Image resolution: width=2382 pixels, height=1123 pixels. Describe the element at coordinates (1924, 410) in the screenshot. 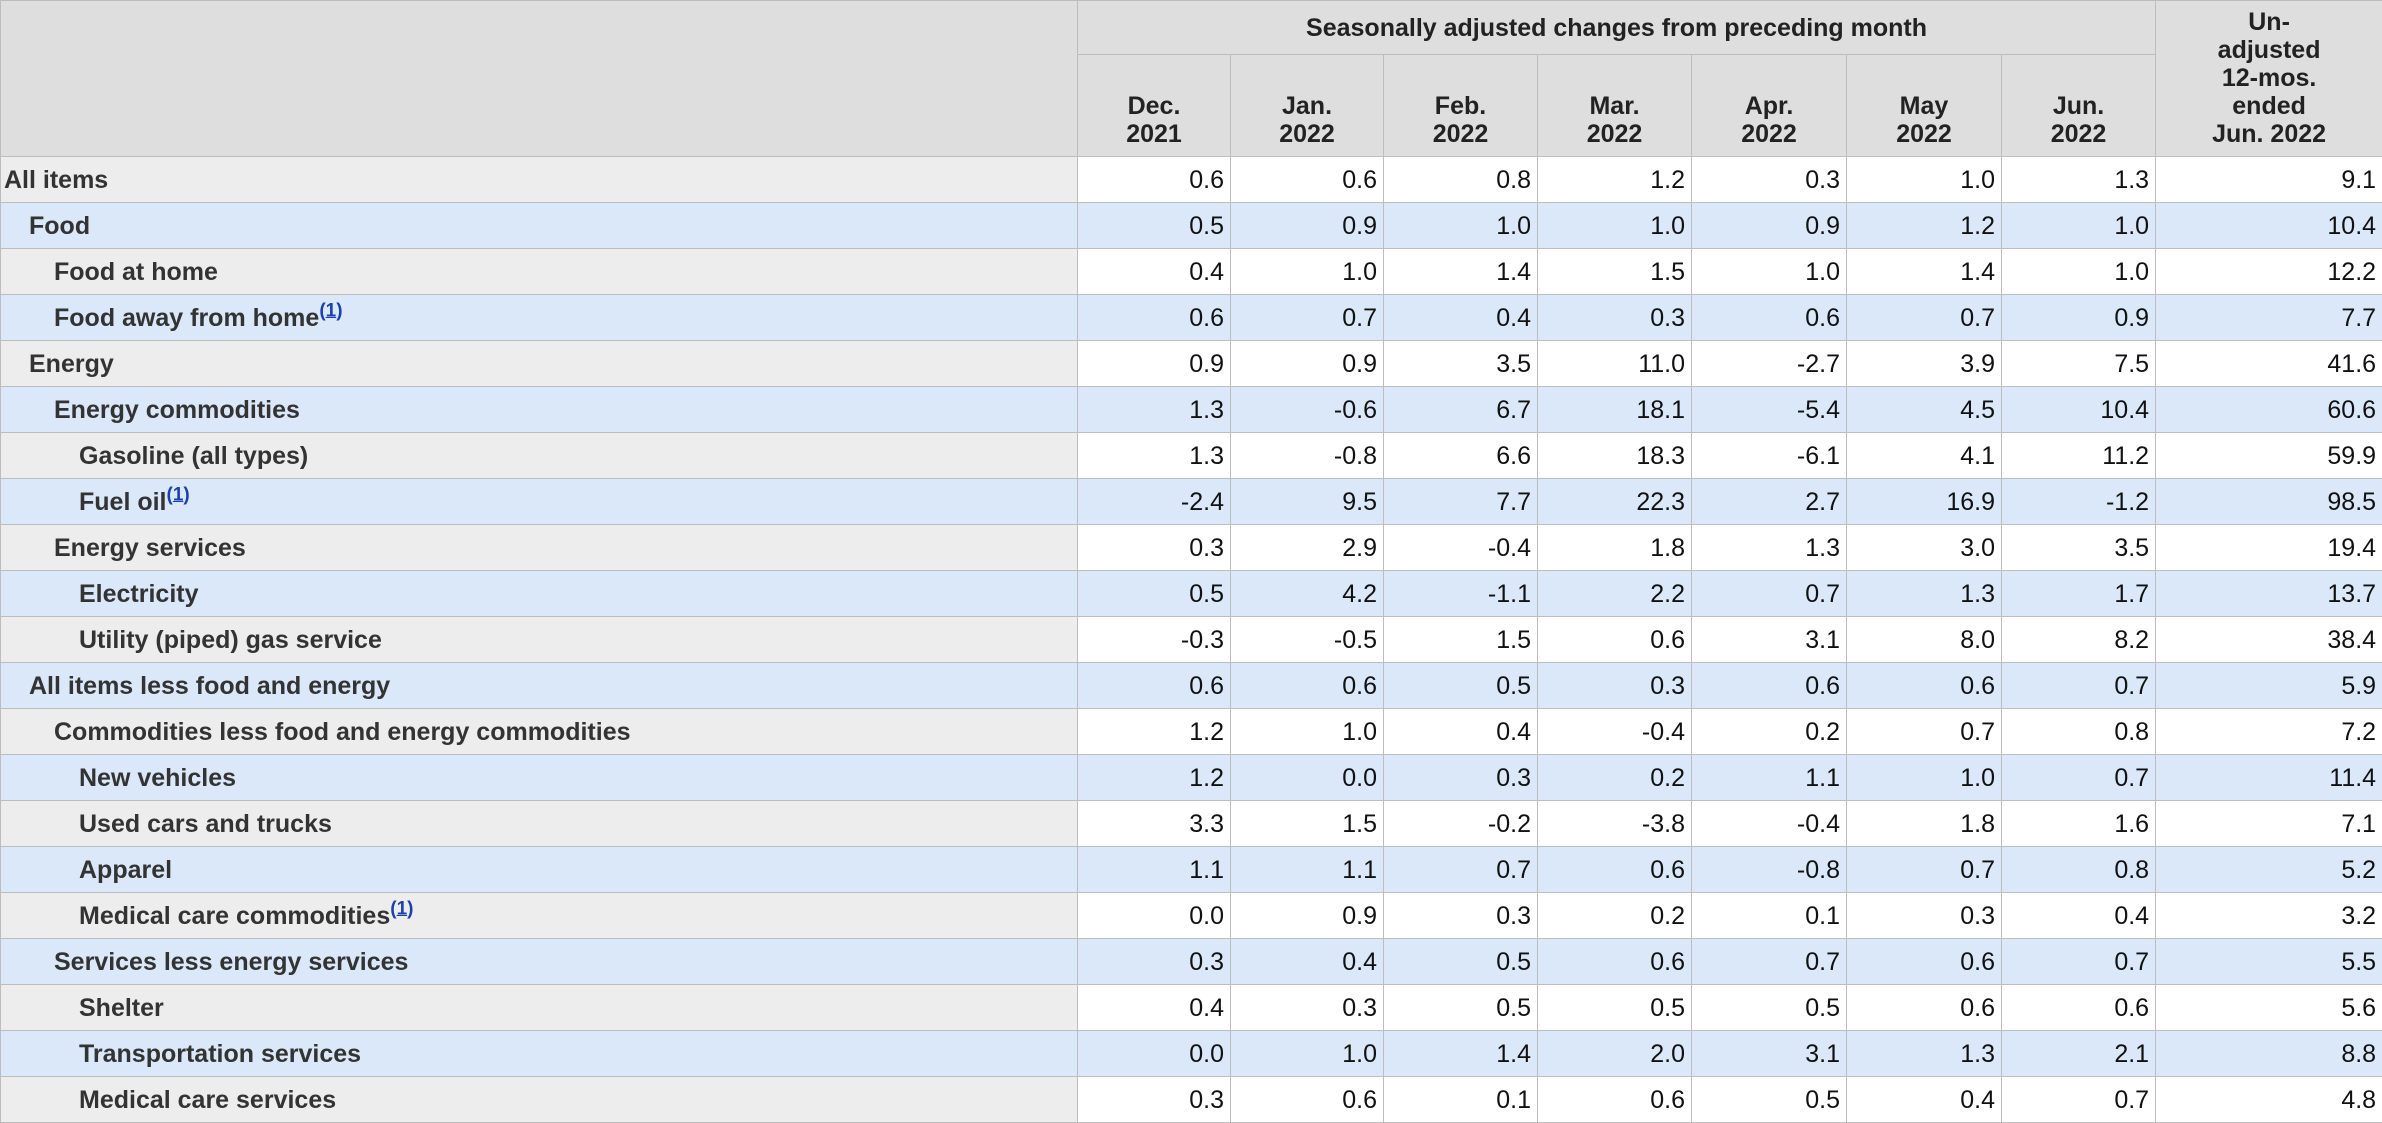

I see `monthly-change-cell: 4.5` at that location.